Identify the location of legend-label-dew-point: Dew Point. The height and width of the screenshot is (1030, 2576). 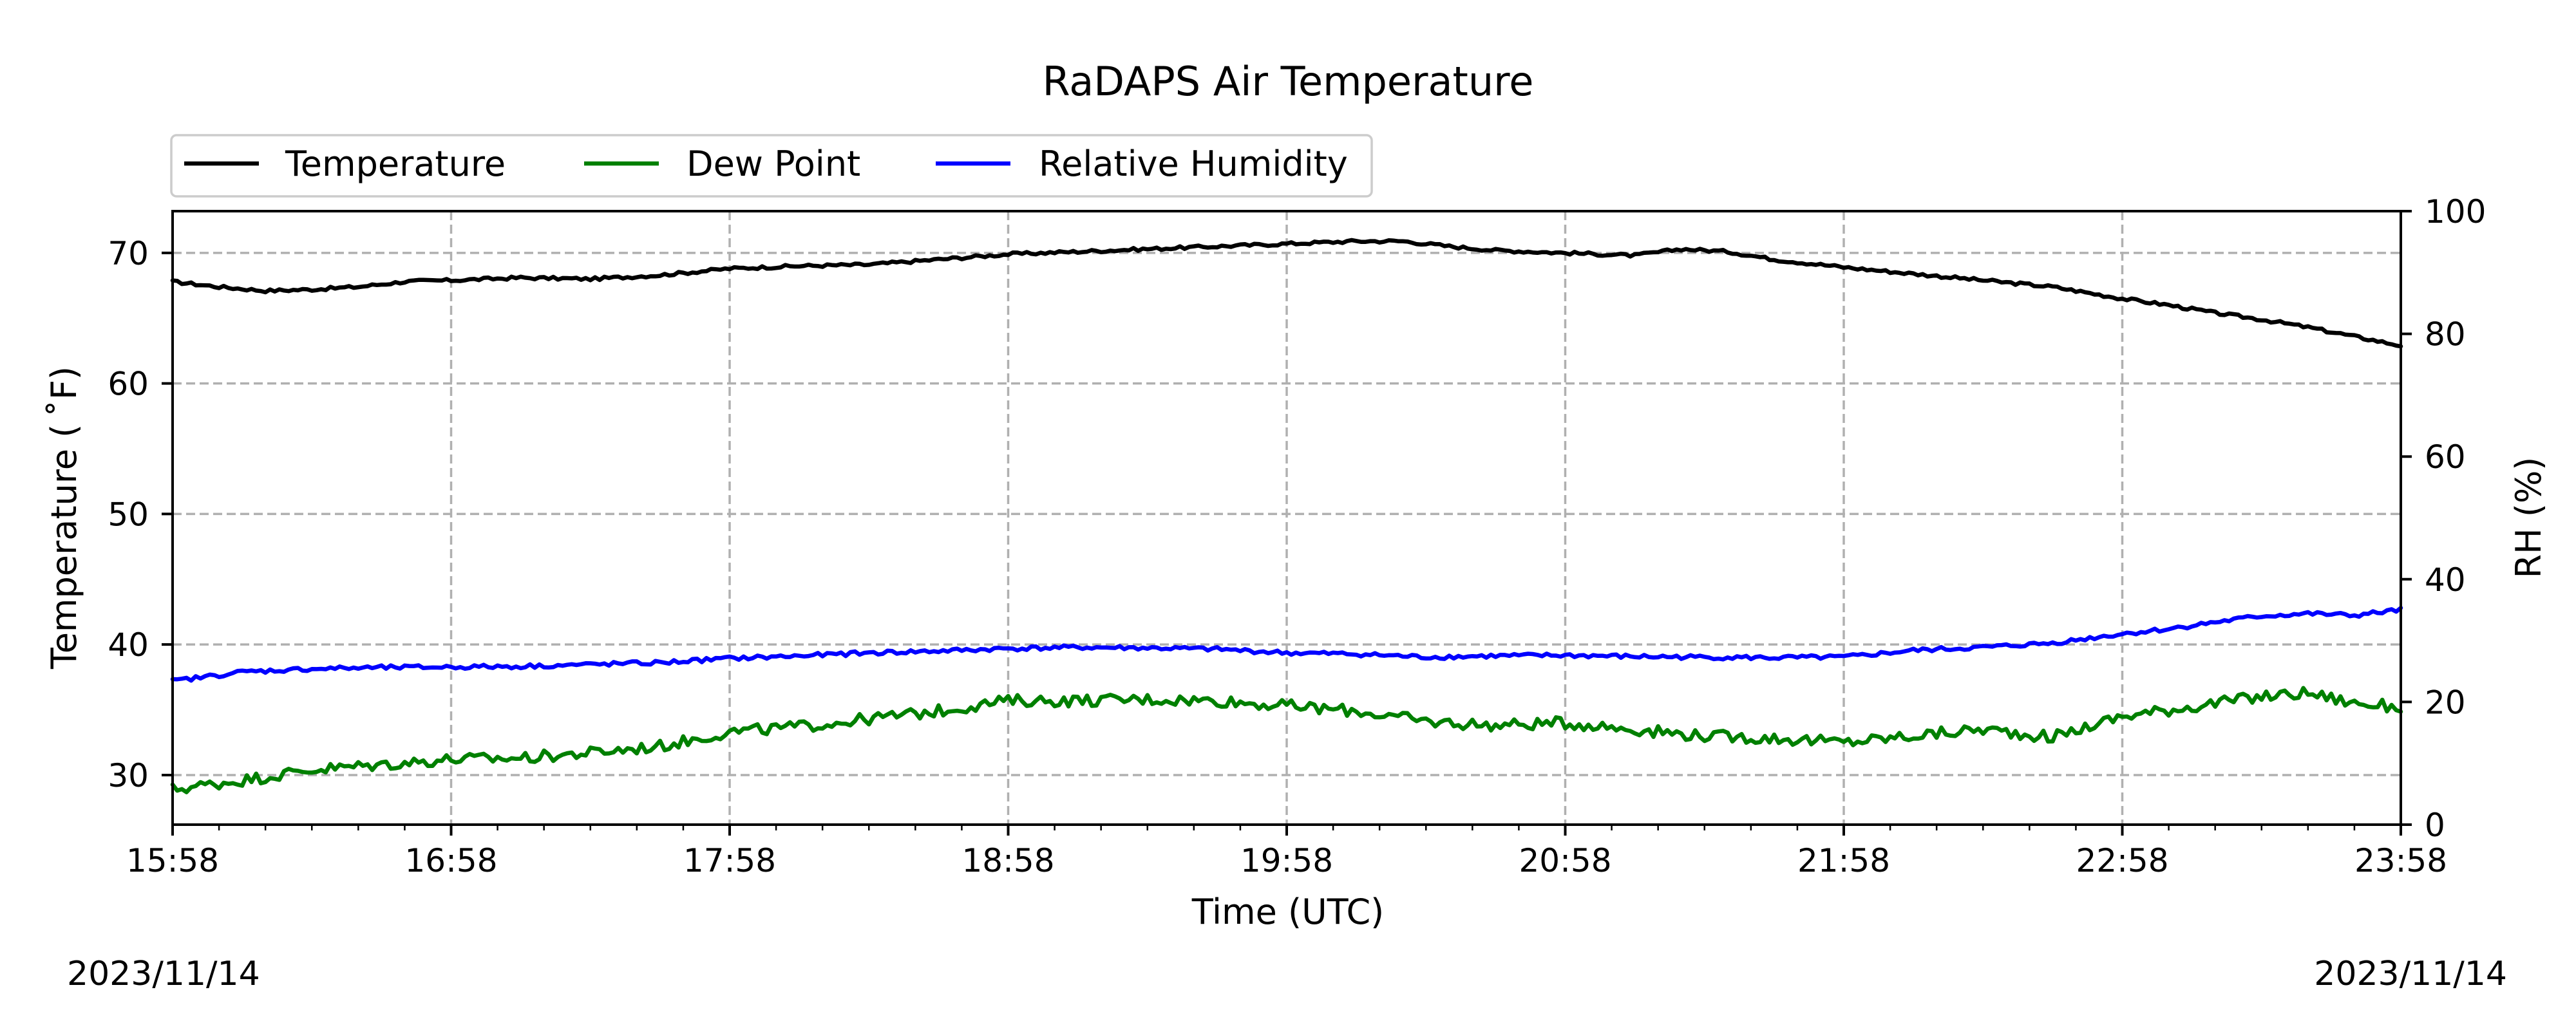
(774, 164).